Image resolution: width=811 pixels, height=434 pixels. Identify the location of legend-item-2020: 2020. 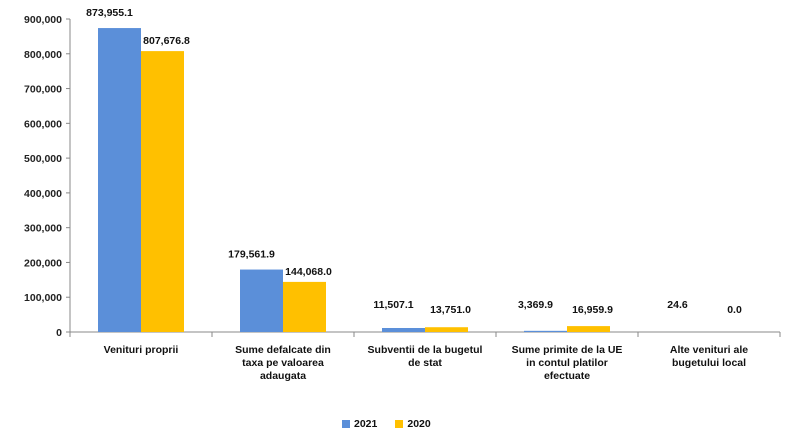
(413, 424).